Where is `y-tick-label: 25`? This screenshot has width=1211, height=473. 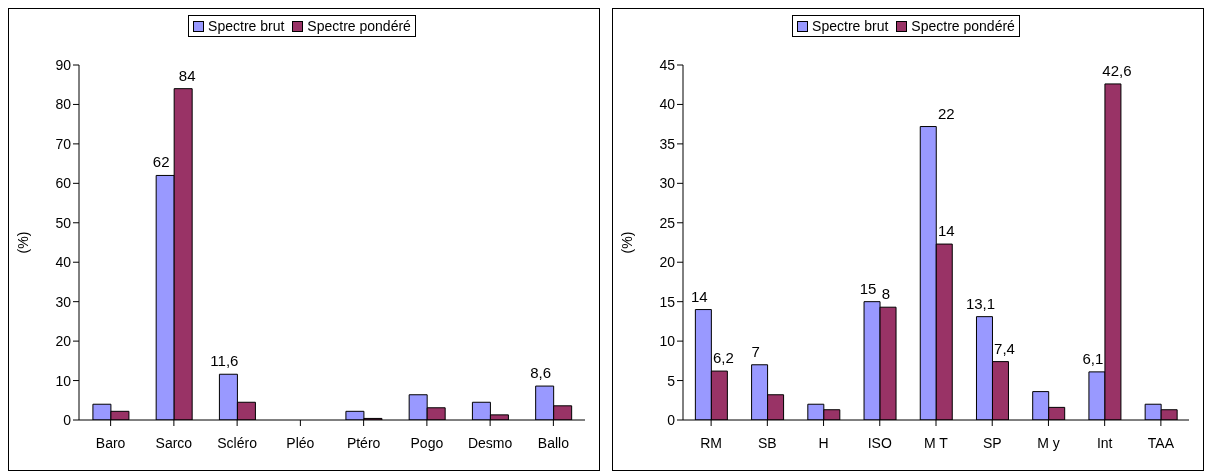
y-tick-label: 25 is located at coordinates (667, 222).